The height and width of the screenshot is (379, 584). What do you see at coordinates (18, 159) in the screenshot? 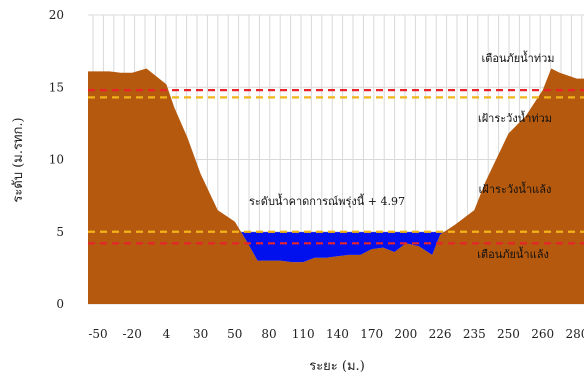
I see `y-axis-title: ระดับ (ม.รทก.)` at bounding box center [18, 159].